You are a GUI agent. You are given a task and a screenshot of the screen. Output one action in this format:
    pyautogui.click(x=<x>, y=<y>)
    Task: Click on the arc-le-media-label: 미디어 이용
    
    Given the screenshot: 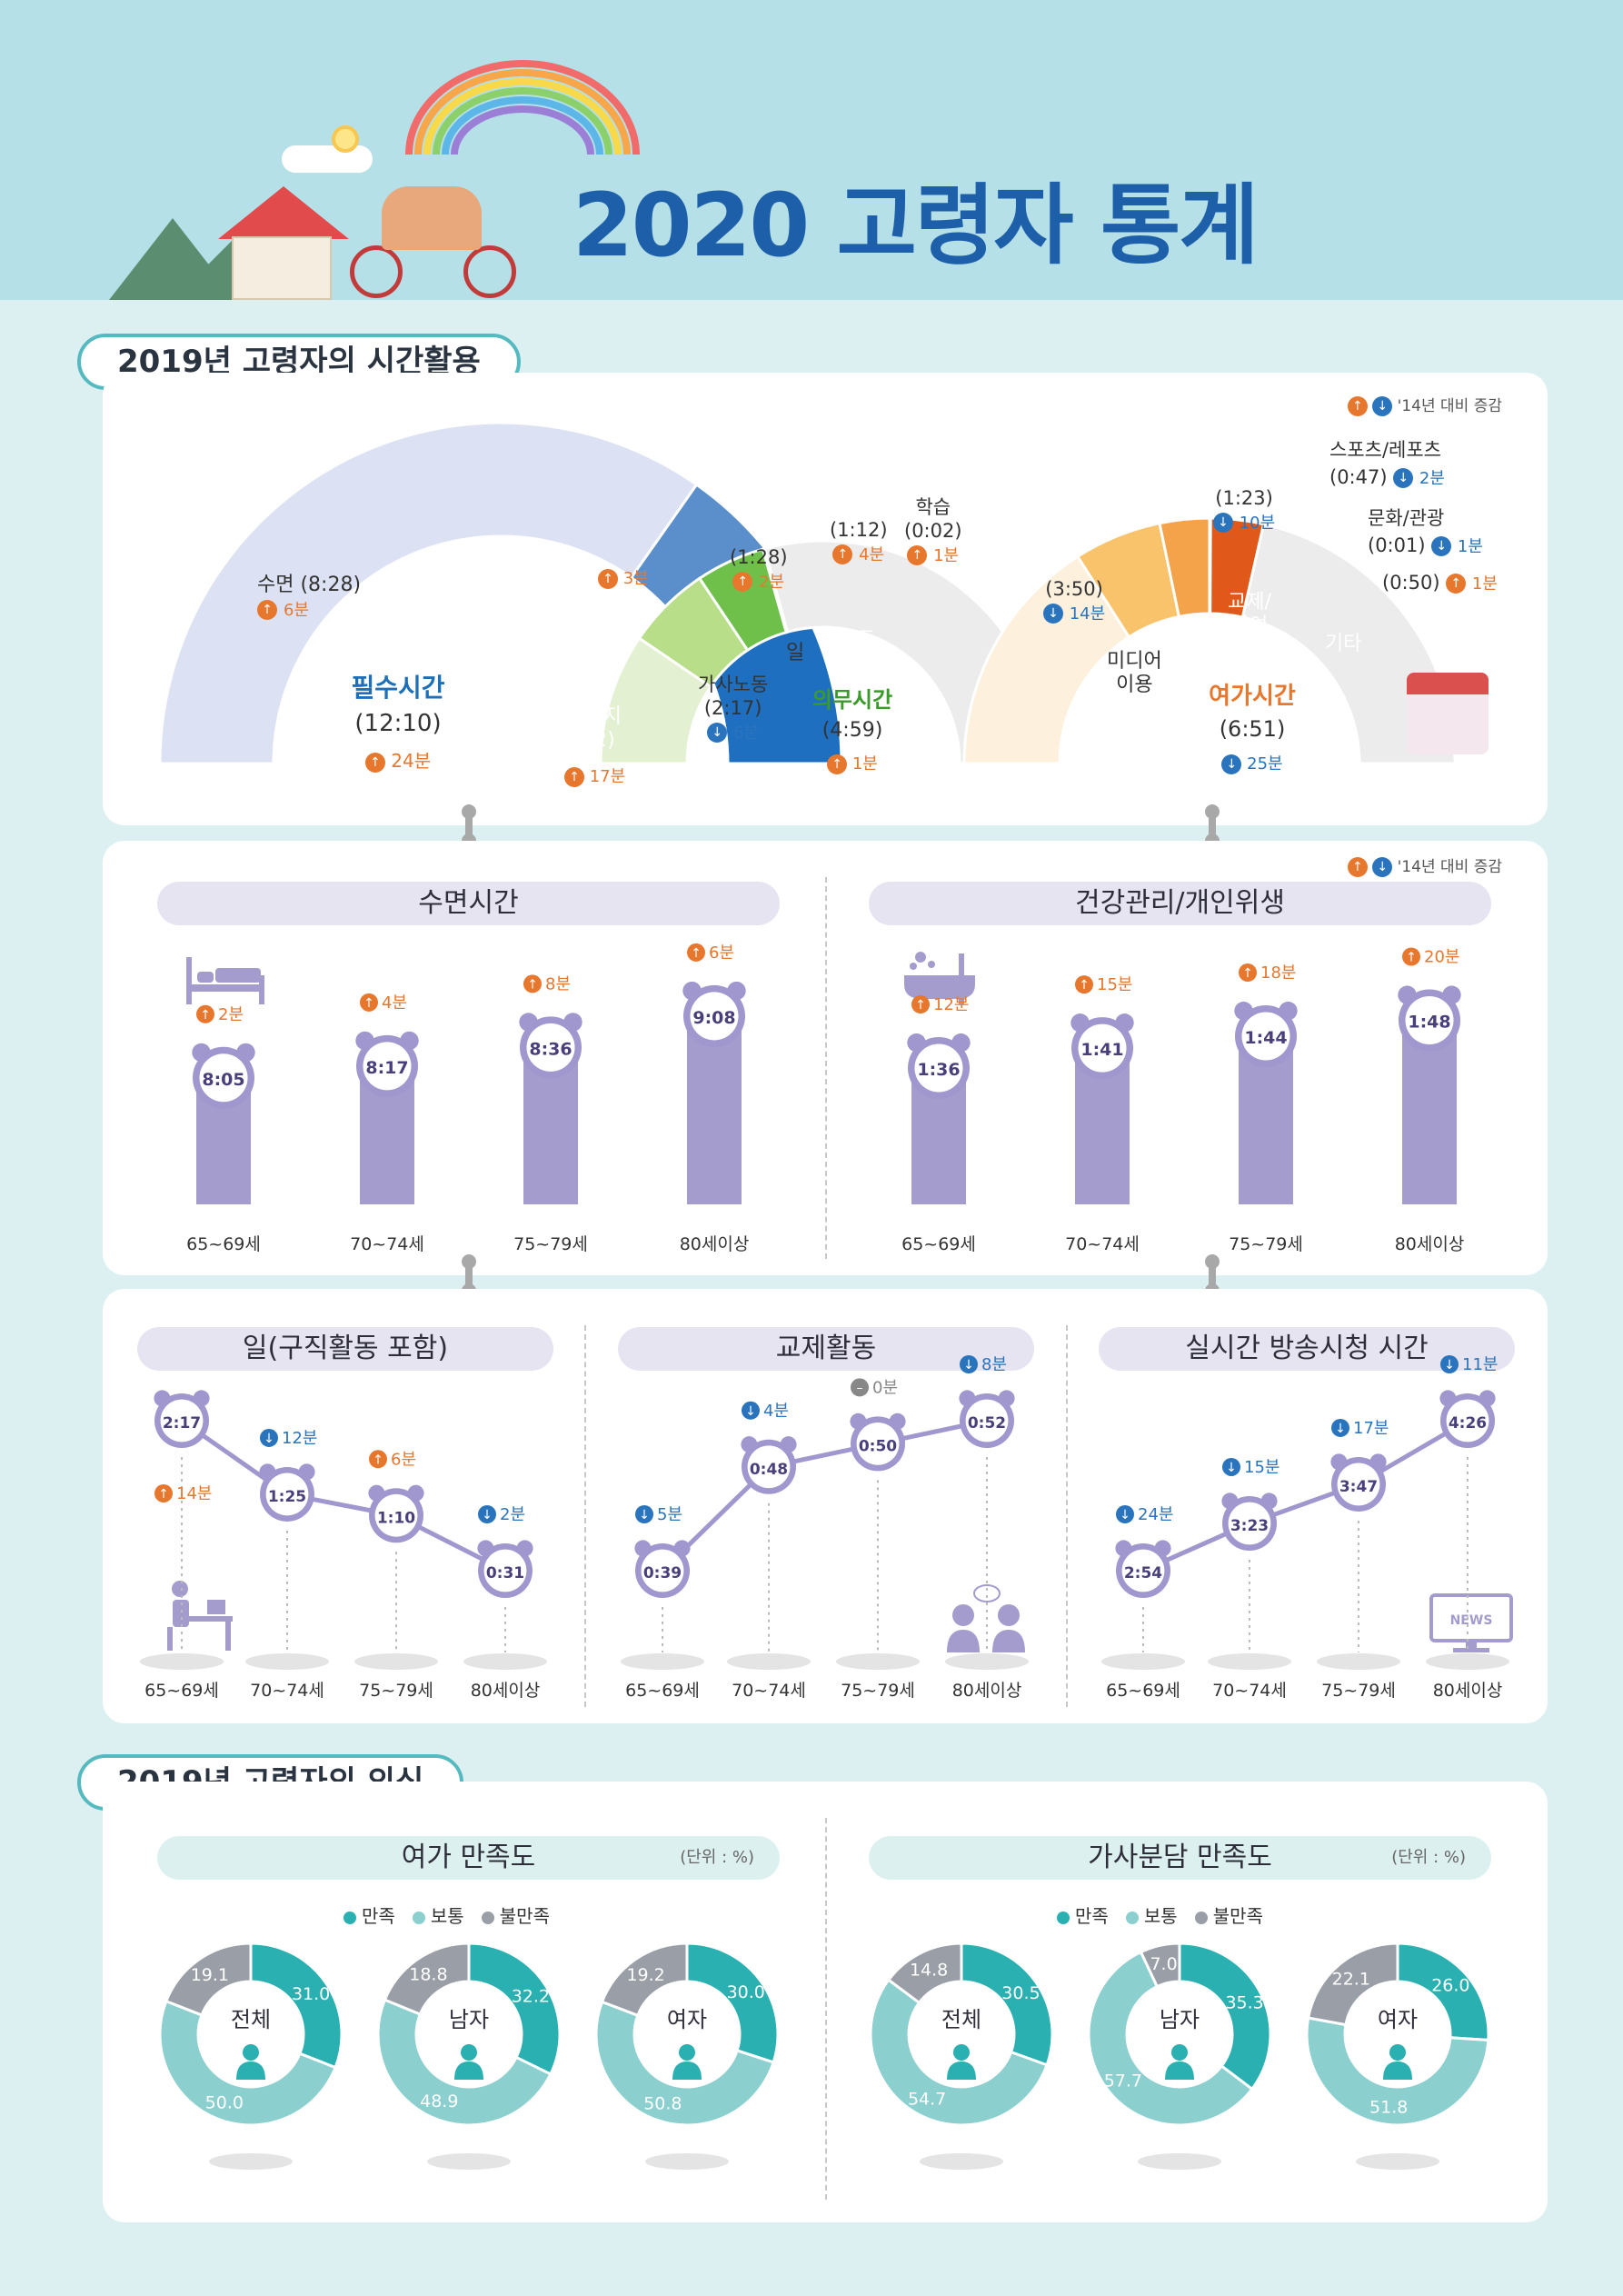 What is the action you would take?
    pyautogui.click(x=1134, y=673)
    